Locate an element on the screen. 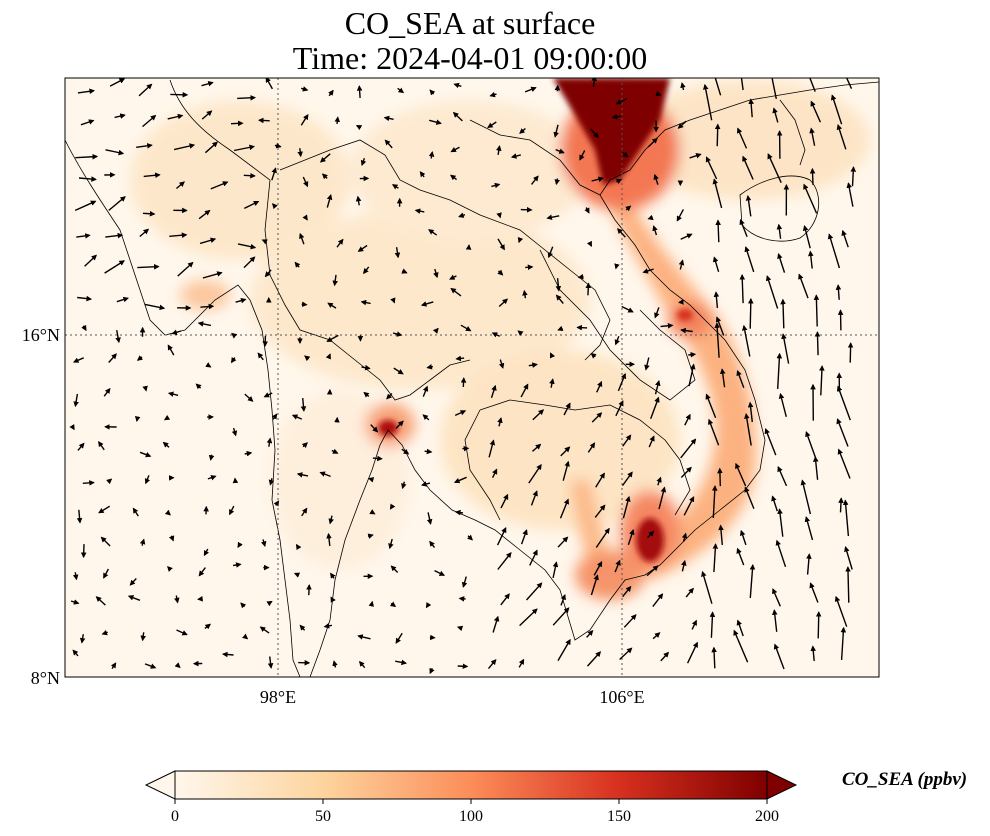 The image size is (990, 836). colorbar-label: CO_SEA (ppbv) is located at coordinates (905, 779).